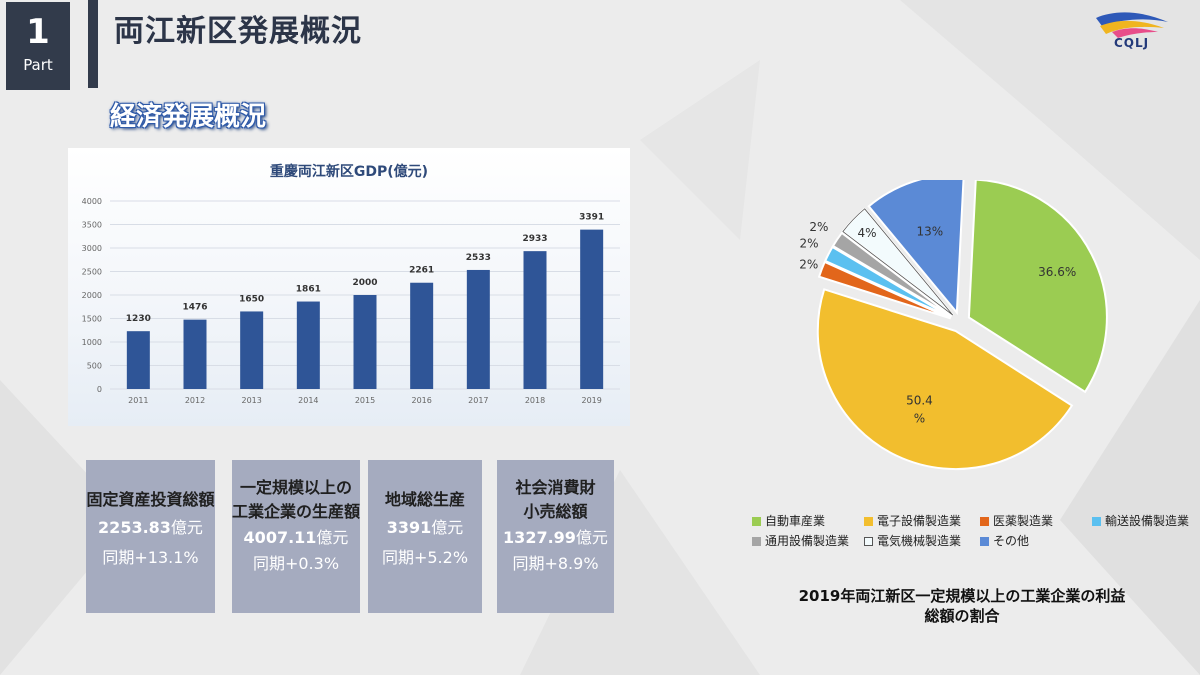 Image resolution: width=1200 pixels, height=675 pixels. I want to click on x-tick-label: 2019, so click(591, 400).